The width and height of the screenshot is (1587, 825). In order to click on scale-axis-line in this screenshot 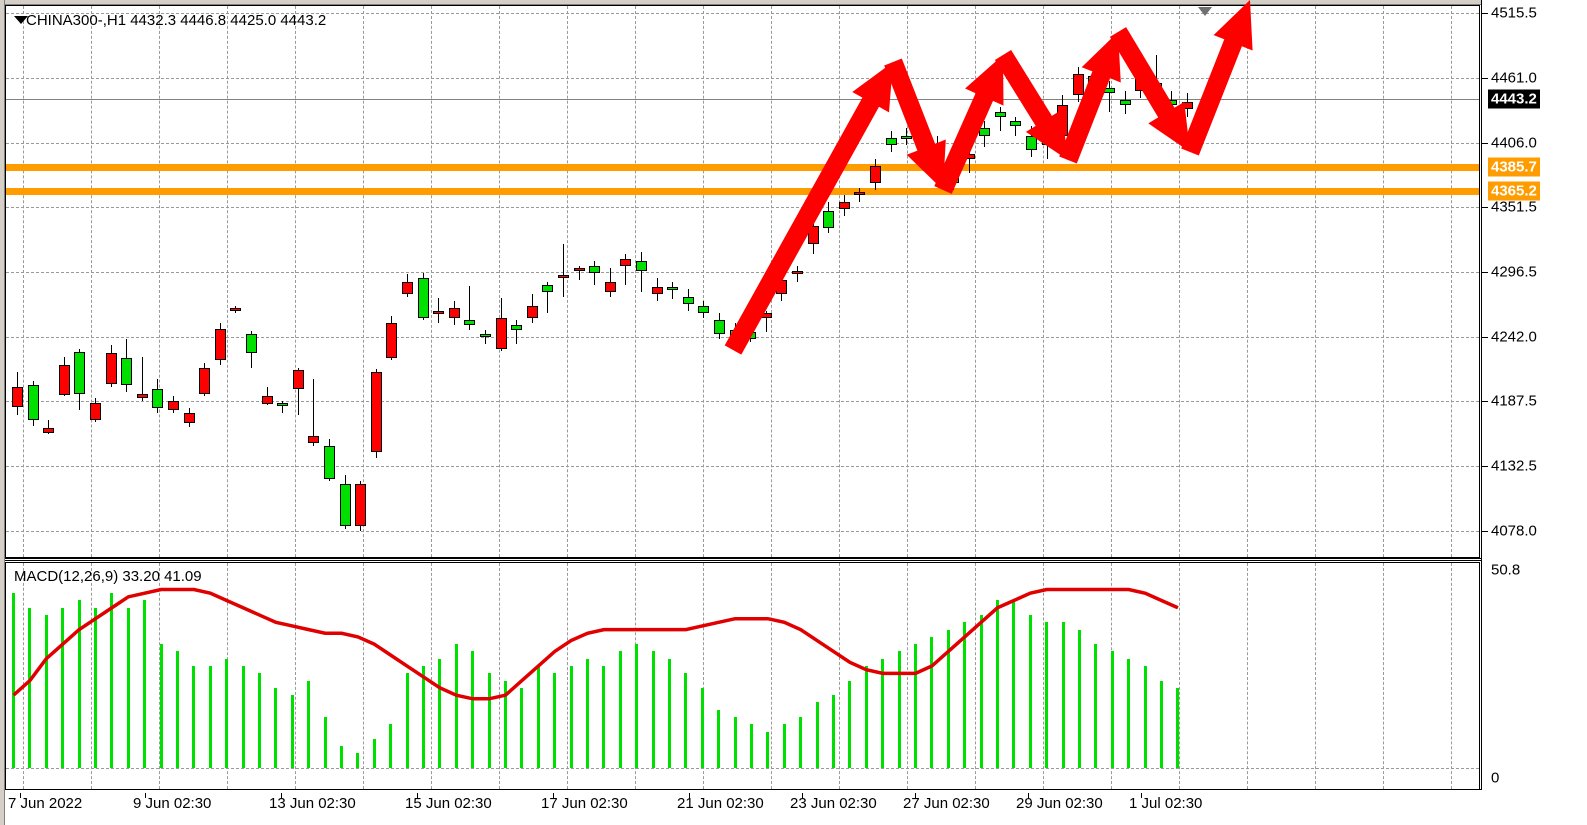, I will do `click(1481, 395)`.